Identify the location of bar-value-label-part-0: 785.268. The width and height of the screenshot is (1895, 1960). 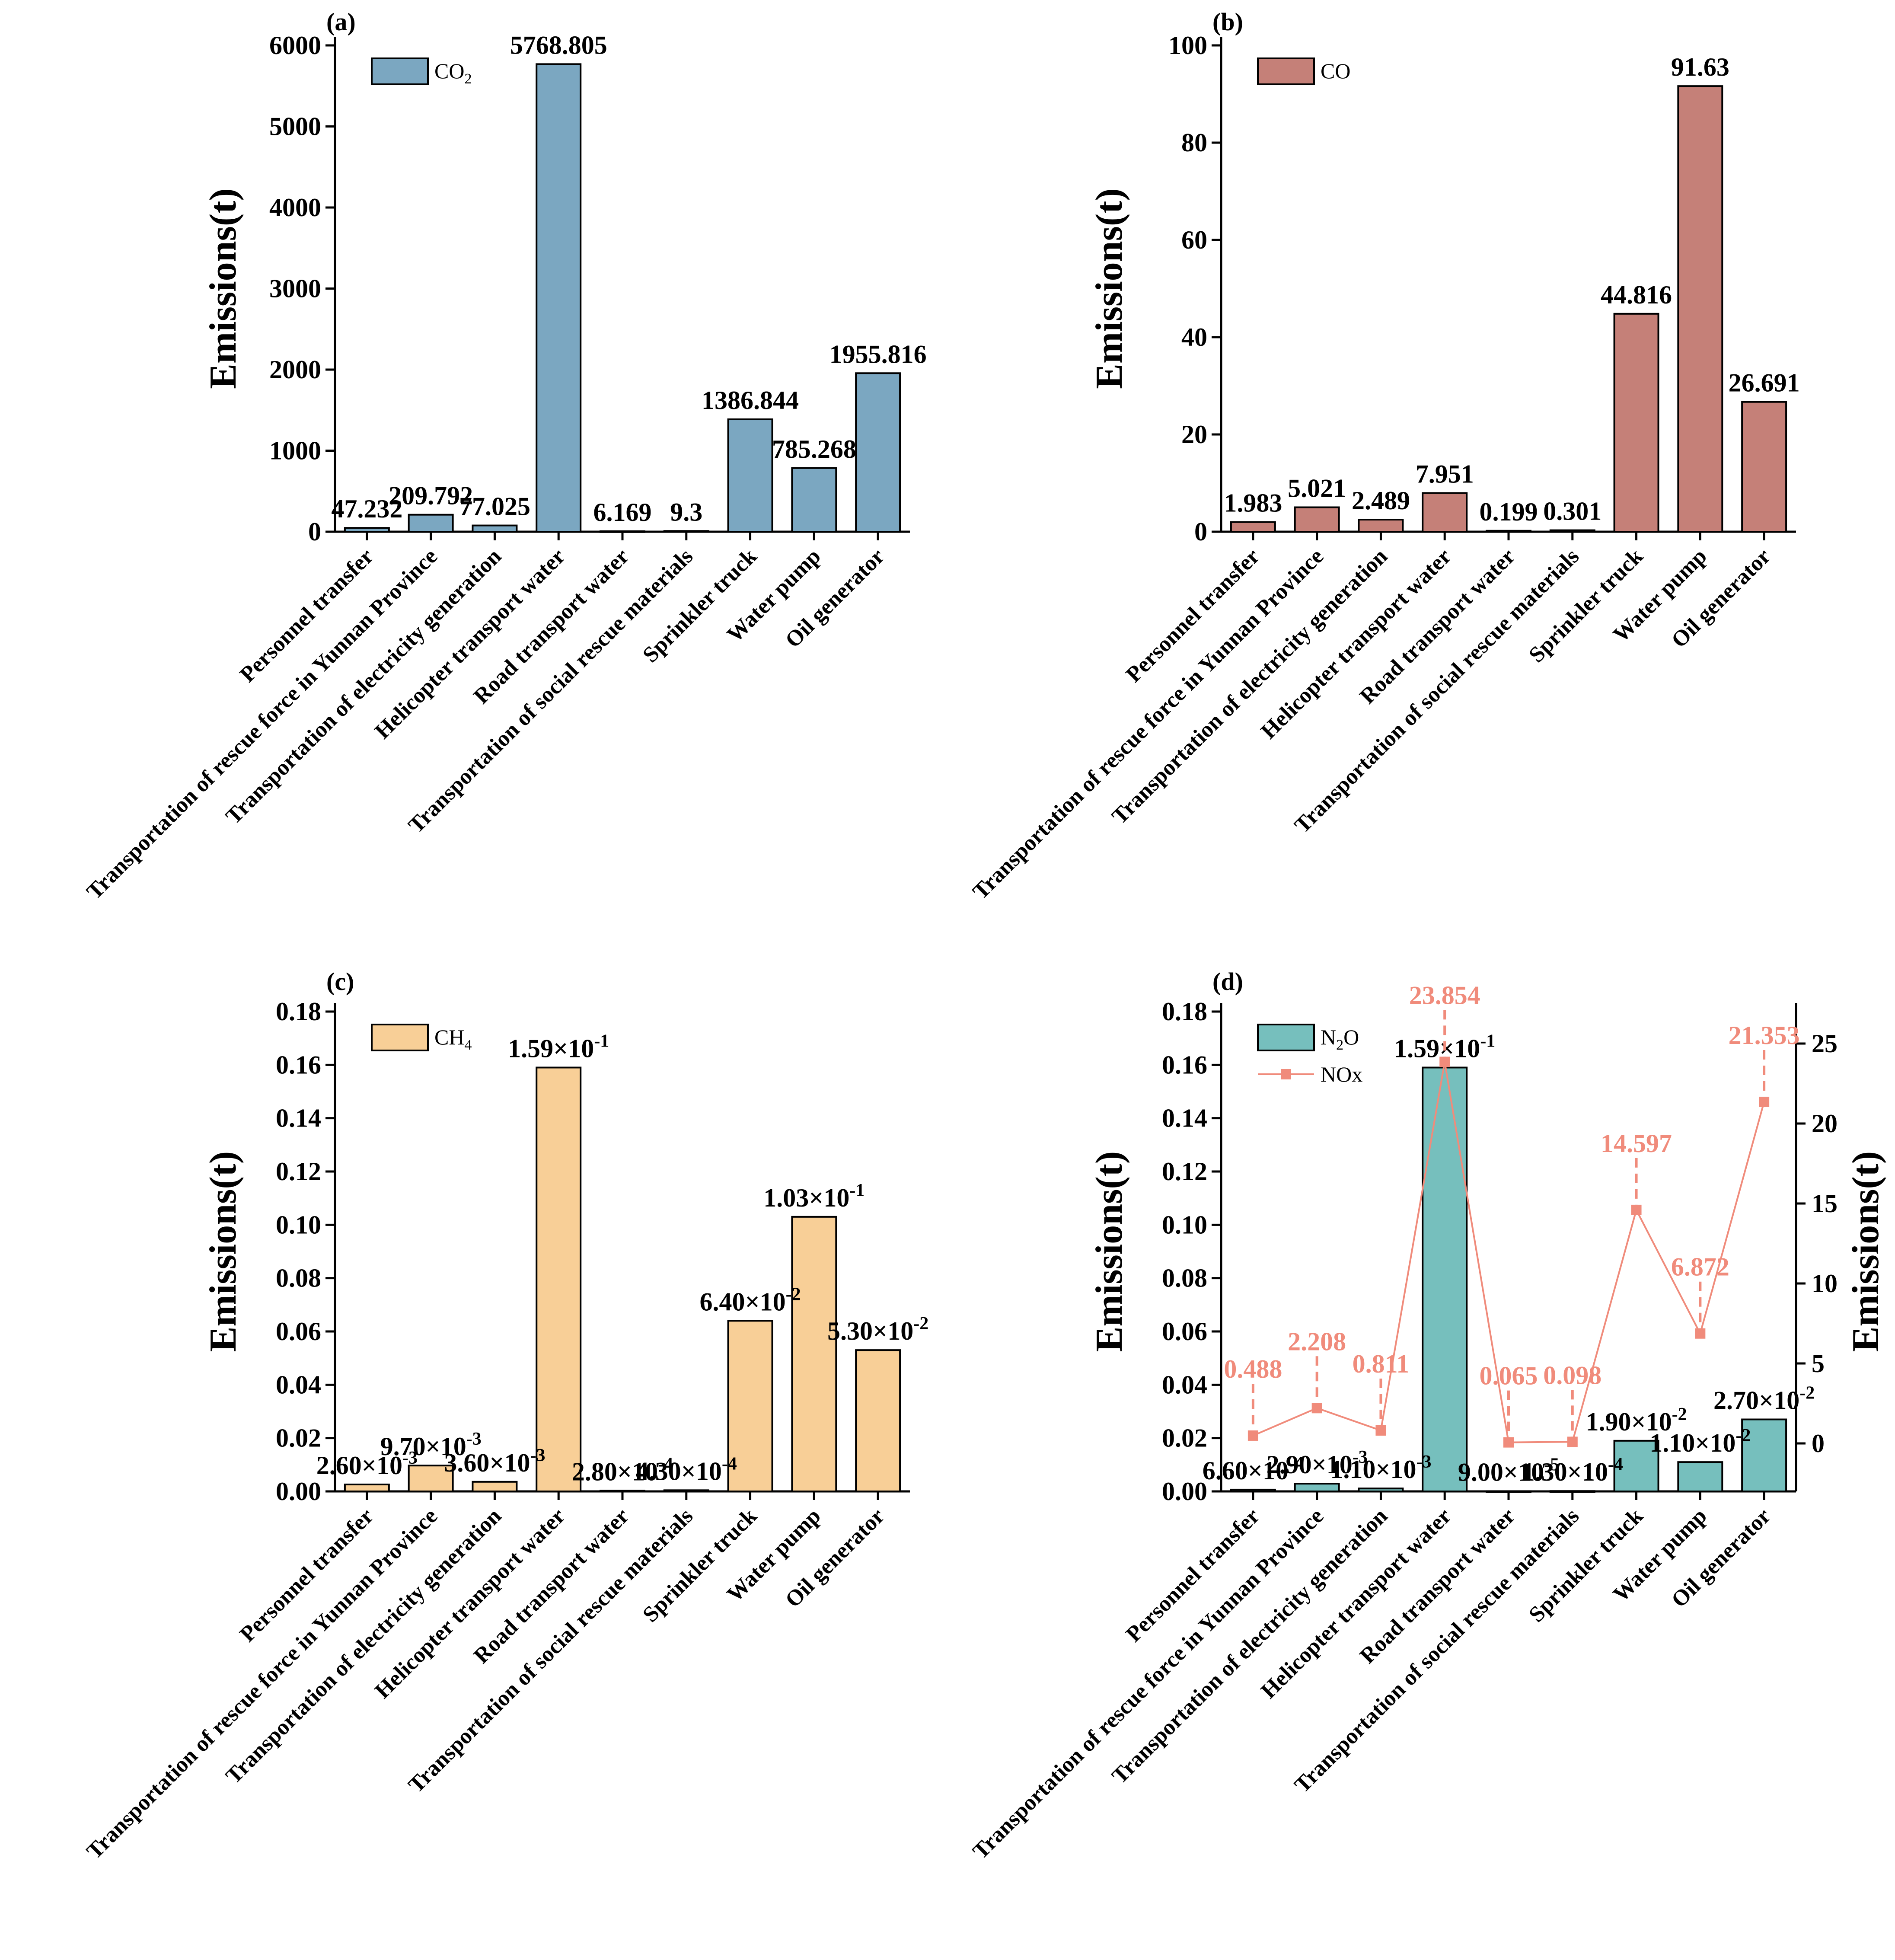
(814, 449).